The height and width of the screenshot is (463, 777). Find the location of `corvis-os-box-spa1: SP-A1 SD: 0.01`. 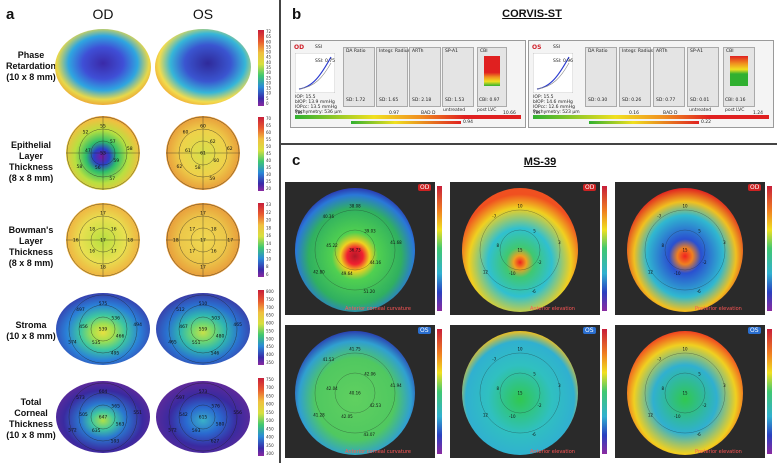

corvis-os-box-spa1: SP-A1 SD: 0.01 is located at coordinates (703, 77).